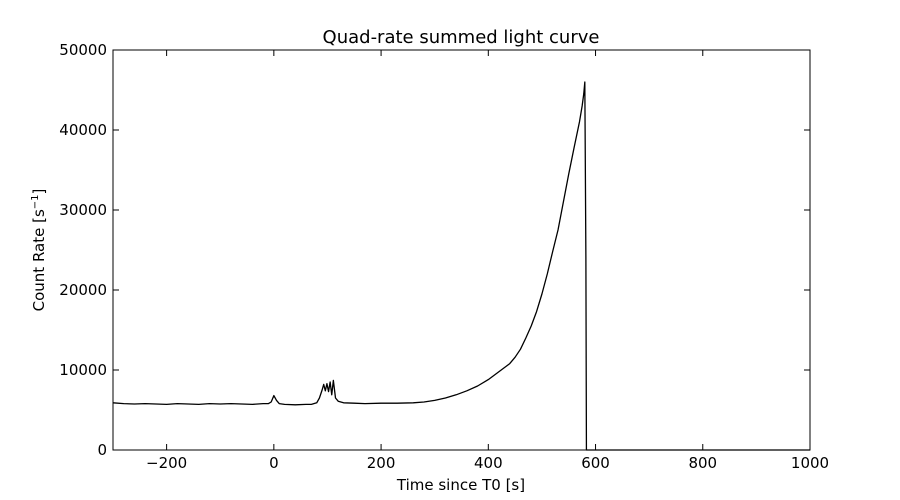 The width and height of the screenshot is (900, 500). Describe the element at coordinates (488, 463) in the screenshot. I see `x-tick-label: 400` at that location.